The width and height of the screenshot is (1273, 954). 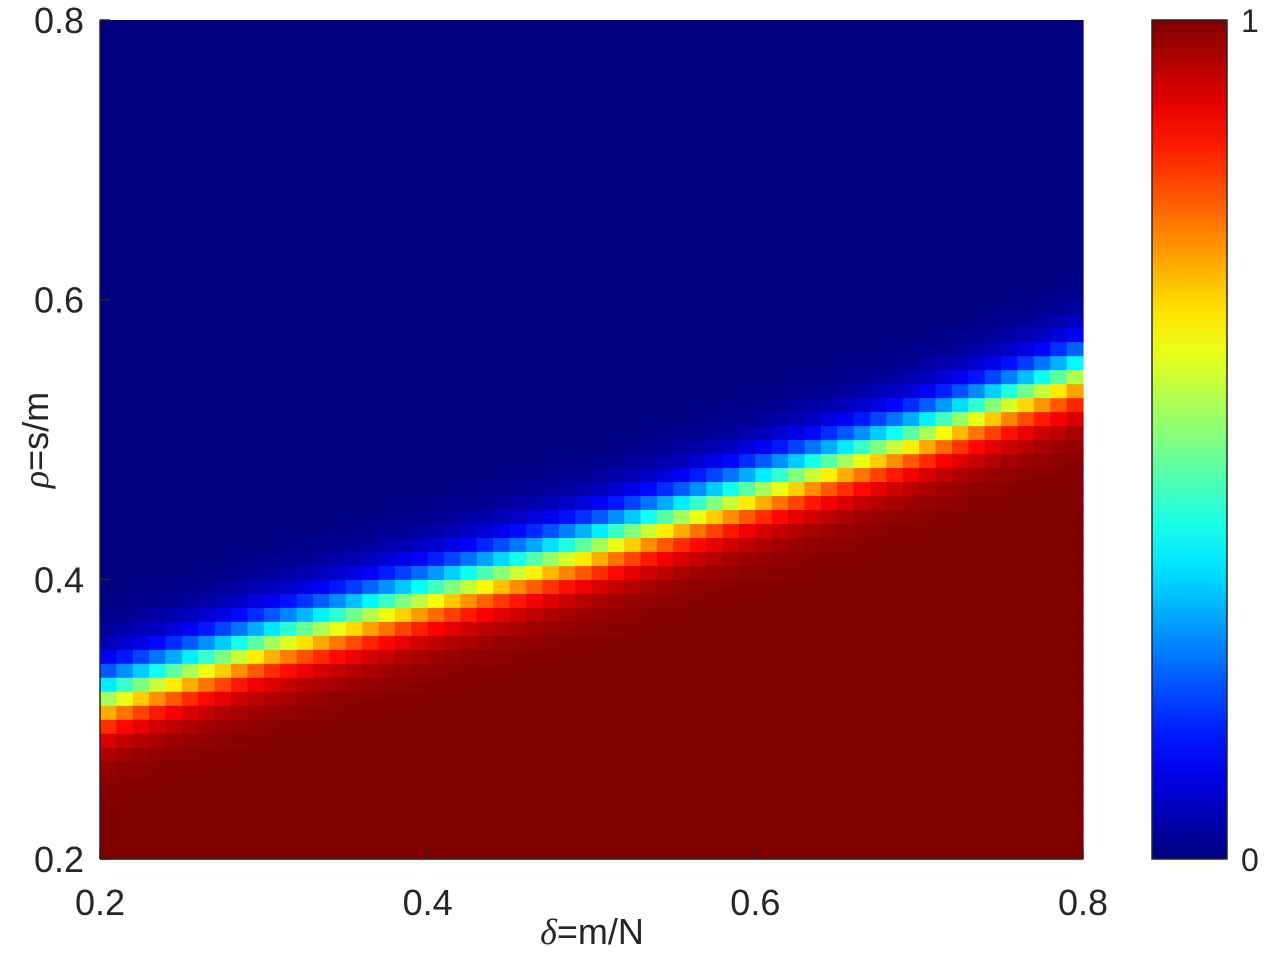 I want to click on colorbar-max-label: 1, so click(x=1250, y=21).